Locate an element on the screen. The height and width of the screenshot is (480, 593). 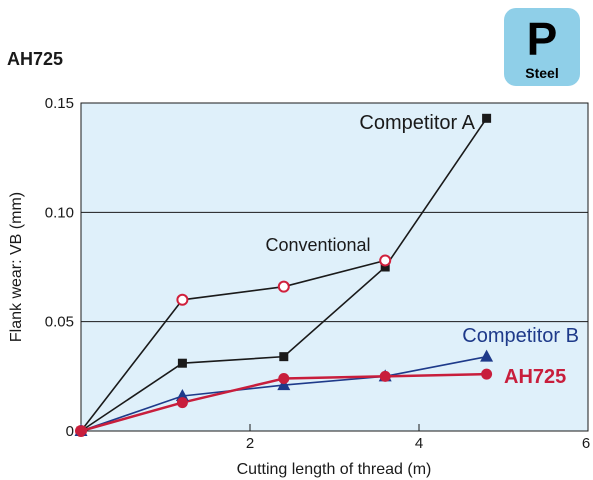
material-badge: P Steel is located at coordinates (542, 47).